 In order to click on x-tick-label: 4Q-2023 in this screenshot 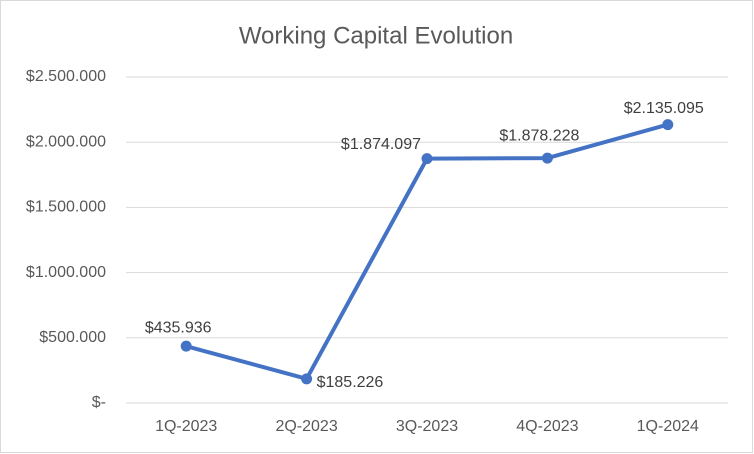, I will do `click(547, 426)`.